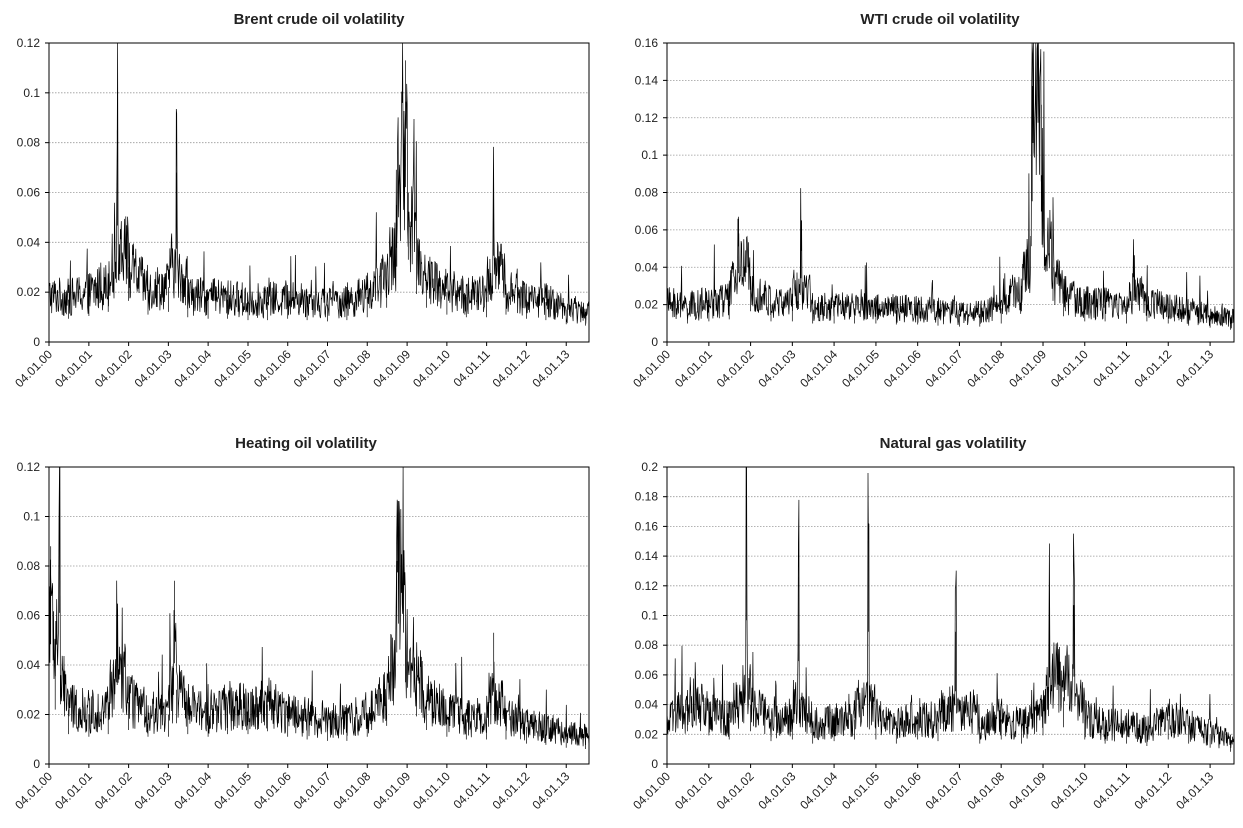 This screenshot has height=828, width=1243. What do you see at coordinates (320, 19) in the screenshot?
I see `chart-title: Brent crude oil volatility` at bounding box center [320, 19].